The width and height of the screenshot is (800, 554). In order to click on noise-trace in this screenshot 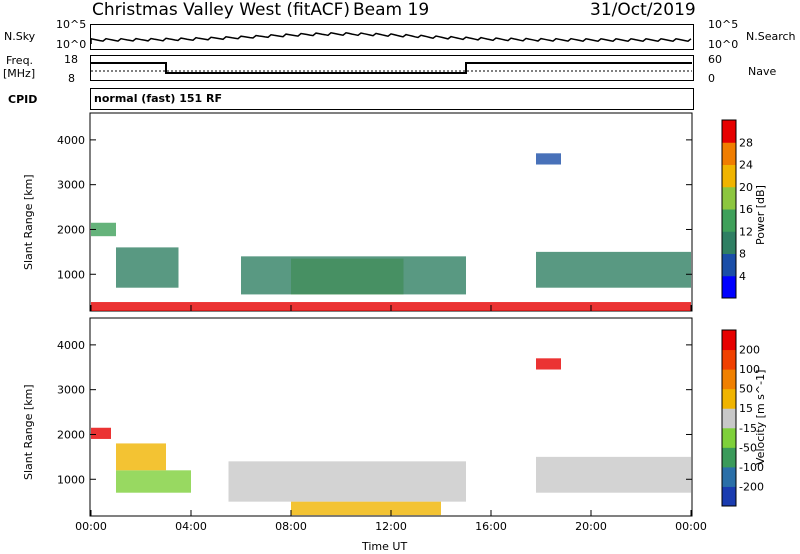, I will do `click(391, 37)`.